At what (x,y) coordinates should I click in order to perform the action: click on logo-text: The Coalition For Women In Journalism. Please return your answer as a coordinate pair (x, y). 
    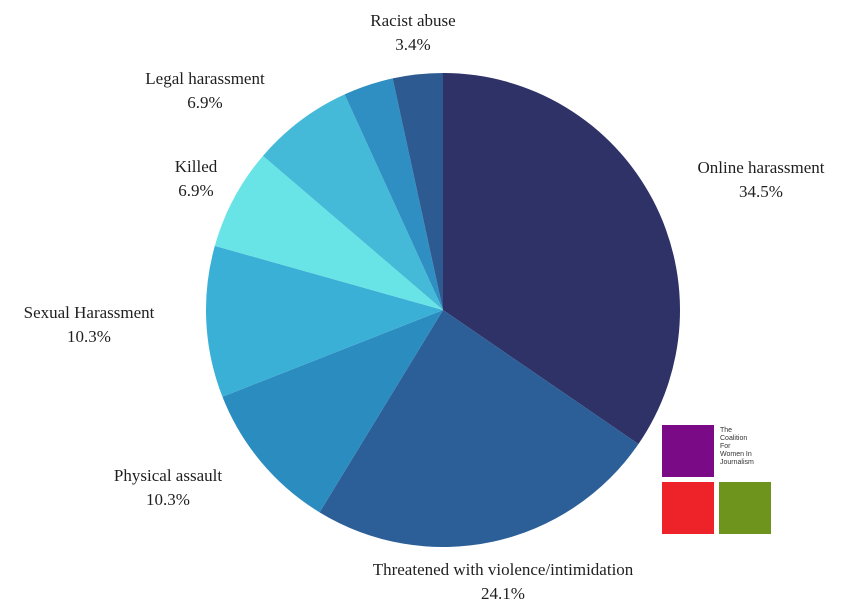
    Looking at the image, I should click on (746, 447).